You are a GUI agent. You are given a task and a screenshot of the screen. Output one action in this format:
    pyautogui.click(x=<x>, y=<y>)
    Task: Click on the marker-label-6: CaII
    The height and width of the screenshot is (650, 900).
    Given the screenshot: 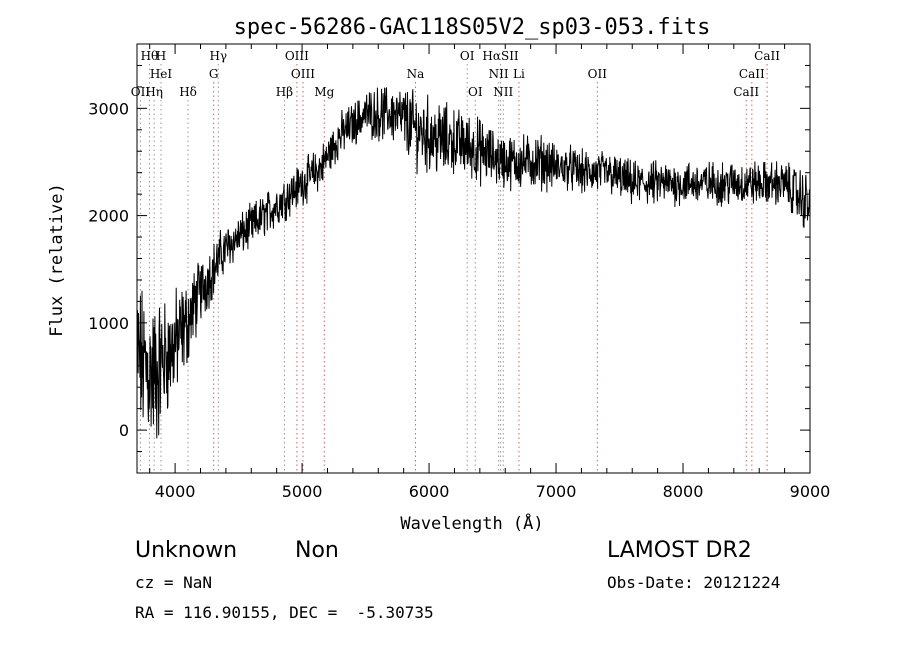 What is the action you would take?
    pyautogui.click(x=767, y=56)
    